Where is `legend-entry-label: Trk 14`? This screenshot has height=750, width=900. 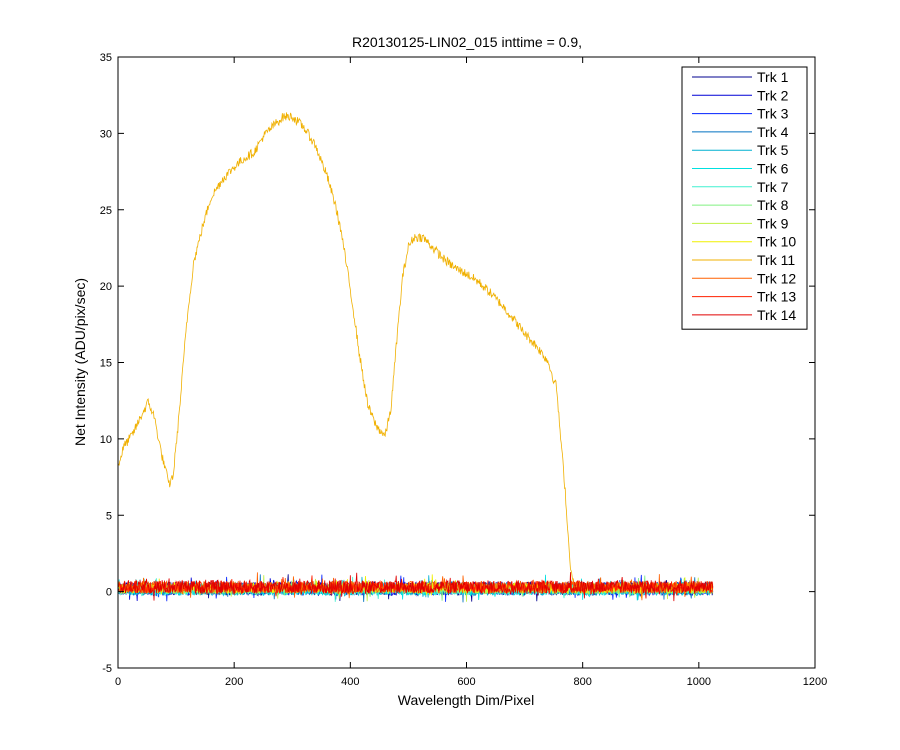 legend-entry-label: Trk 14 is located at coordinates (776, 315).